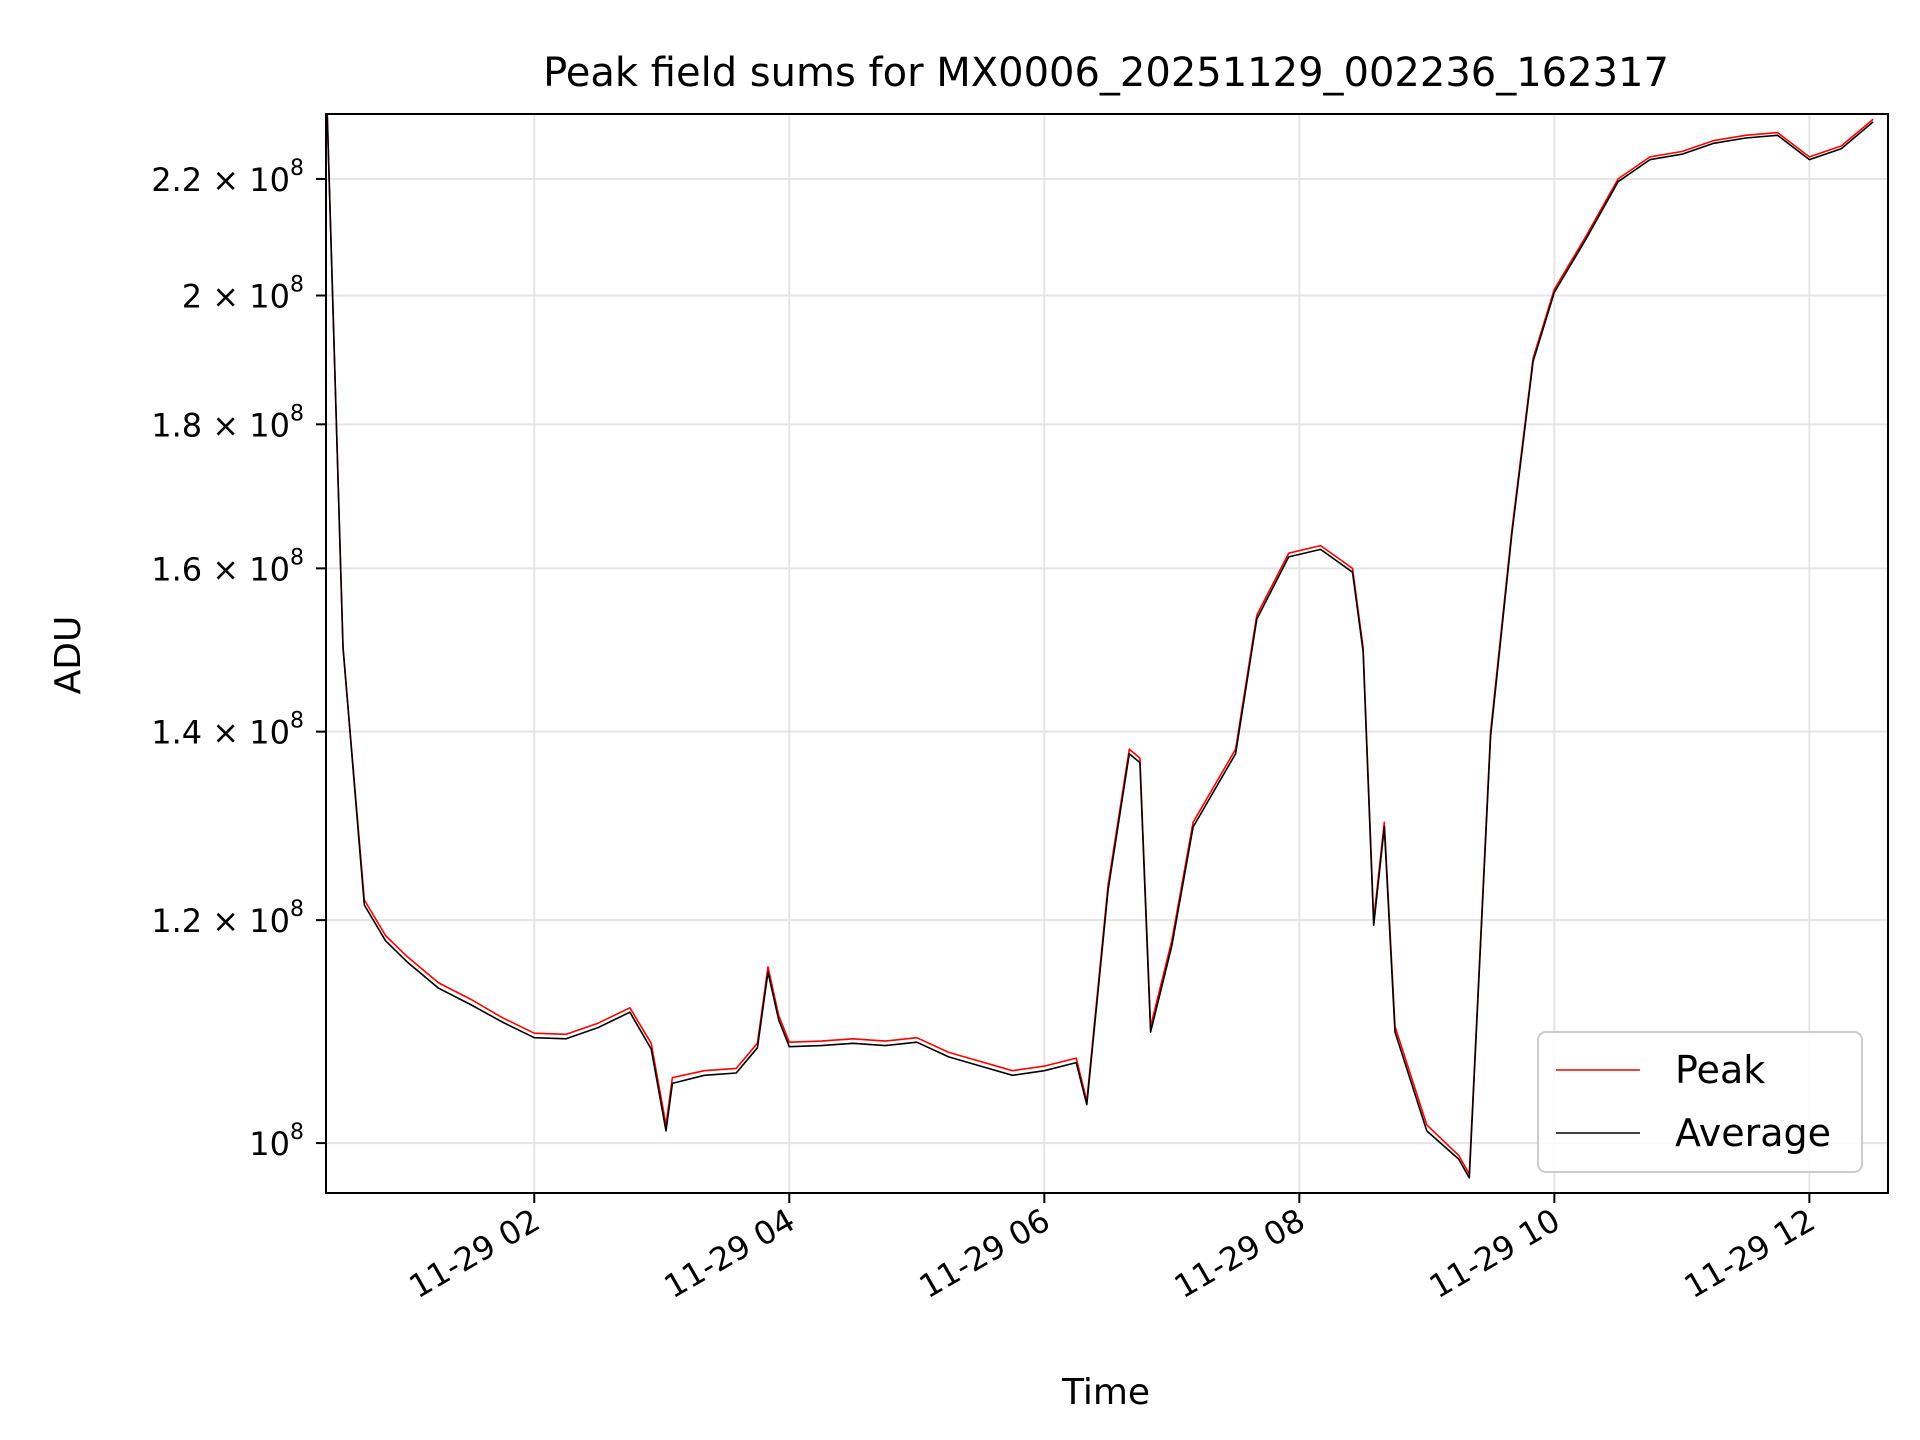 The height and width of the screenshot is (1440, 1920). I want to click on legend-label-average: Average, so click(1753, 1133).